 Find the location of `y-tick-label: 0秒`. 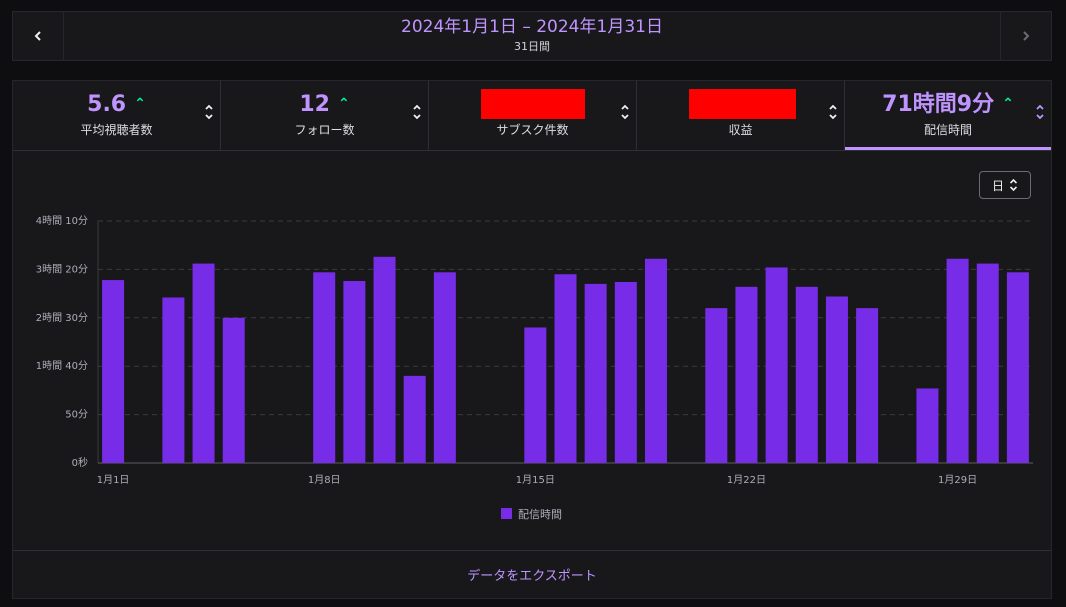

y-tick-label: 0秒 is located at coordinates (80, 462).